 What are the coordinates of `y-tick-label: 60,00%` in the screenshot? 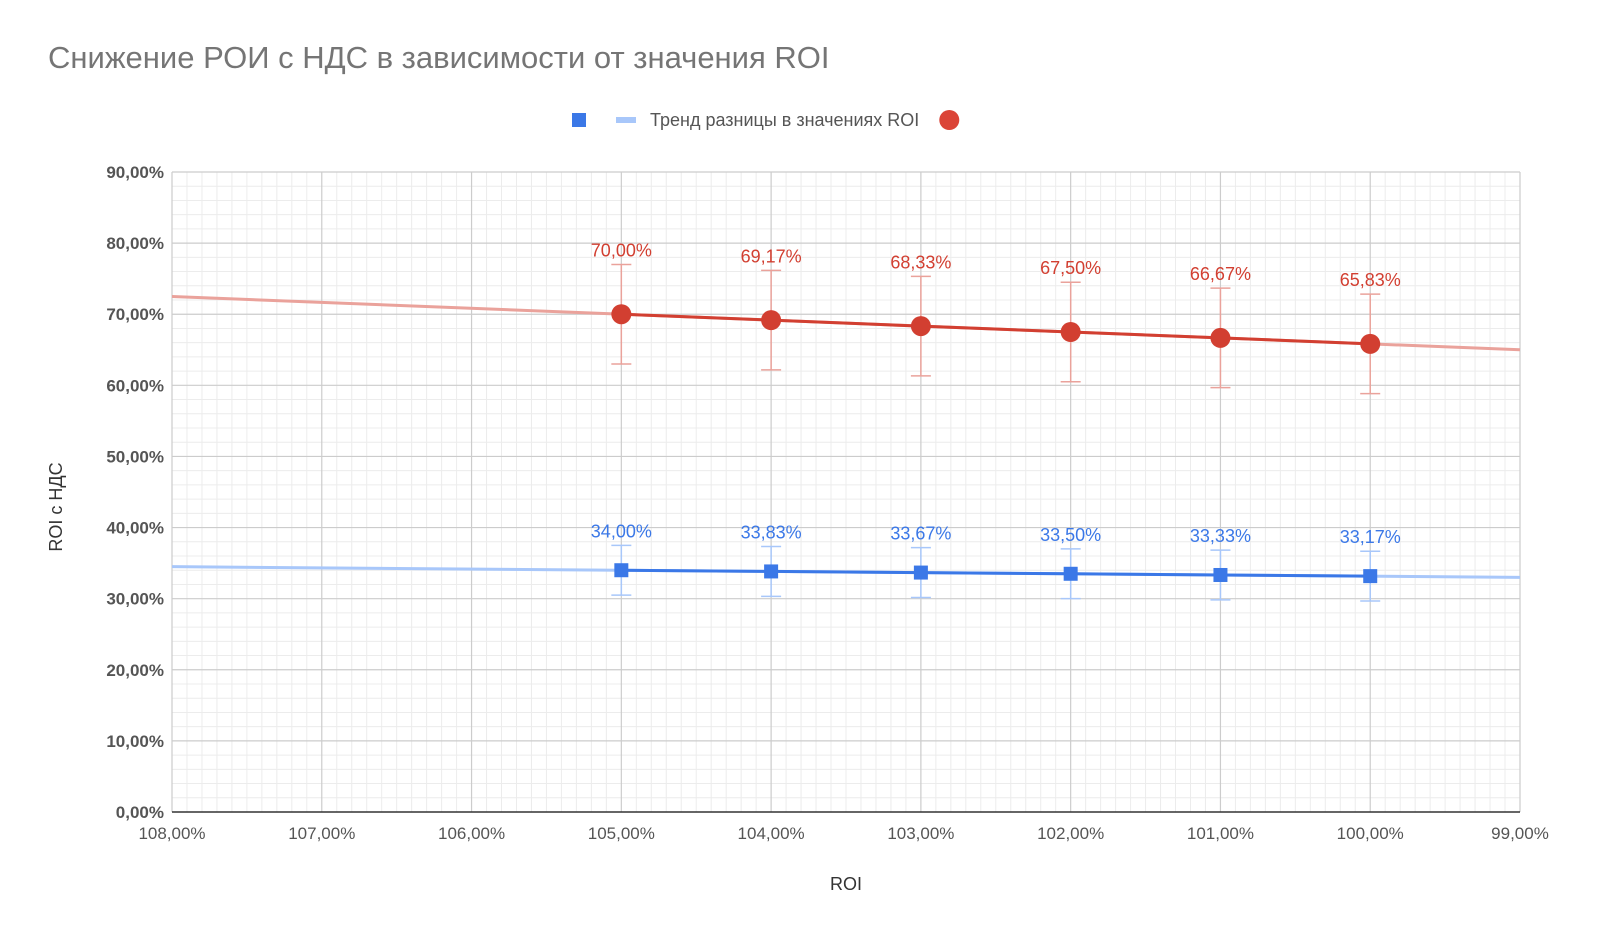 It's located at (135, 385).